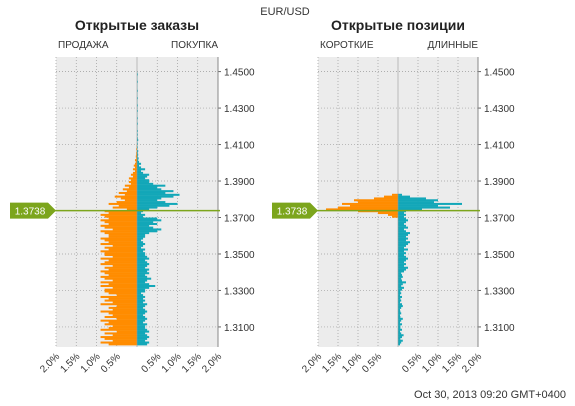 Image resolution: width=575 pixels, height=406 pixels. What do you see at coordinates (472, 363) in the screenshot?
I see `x-tick-label: 2.0%` at bounding box center [472, 363].